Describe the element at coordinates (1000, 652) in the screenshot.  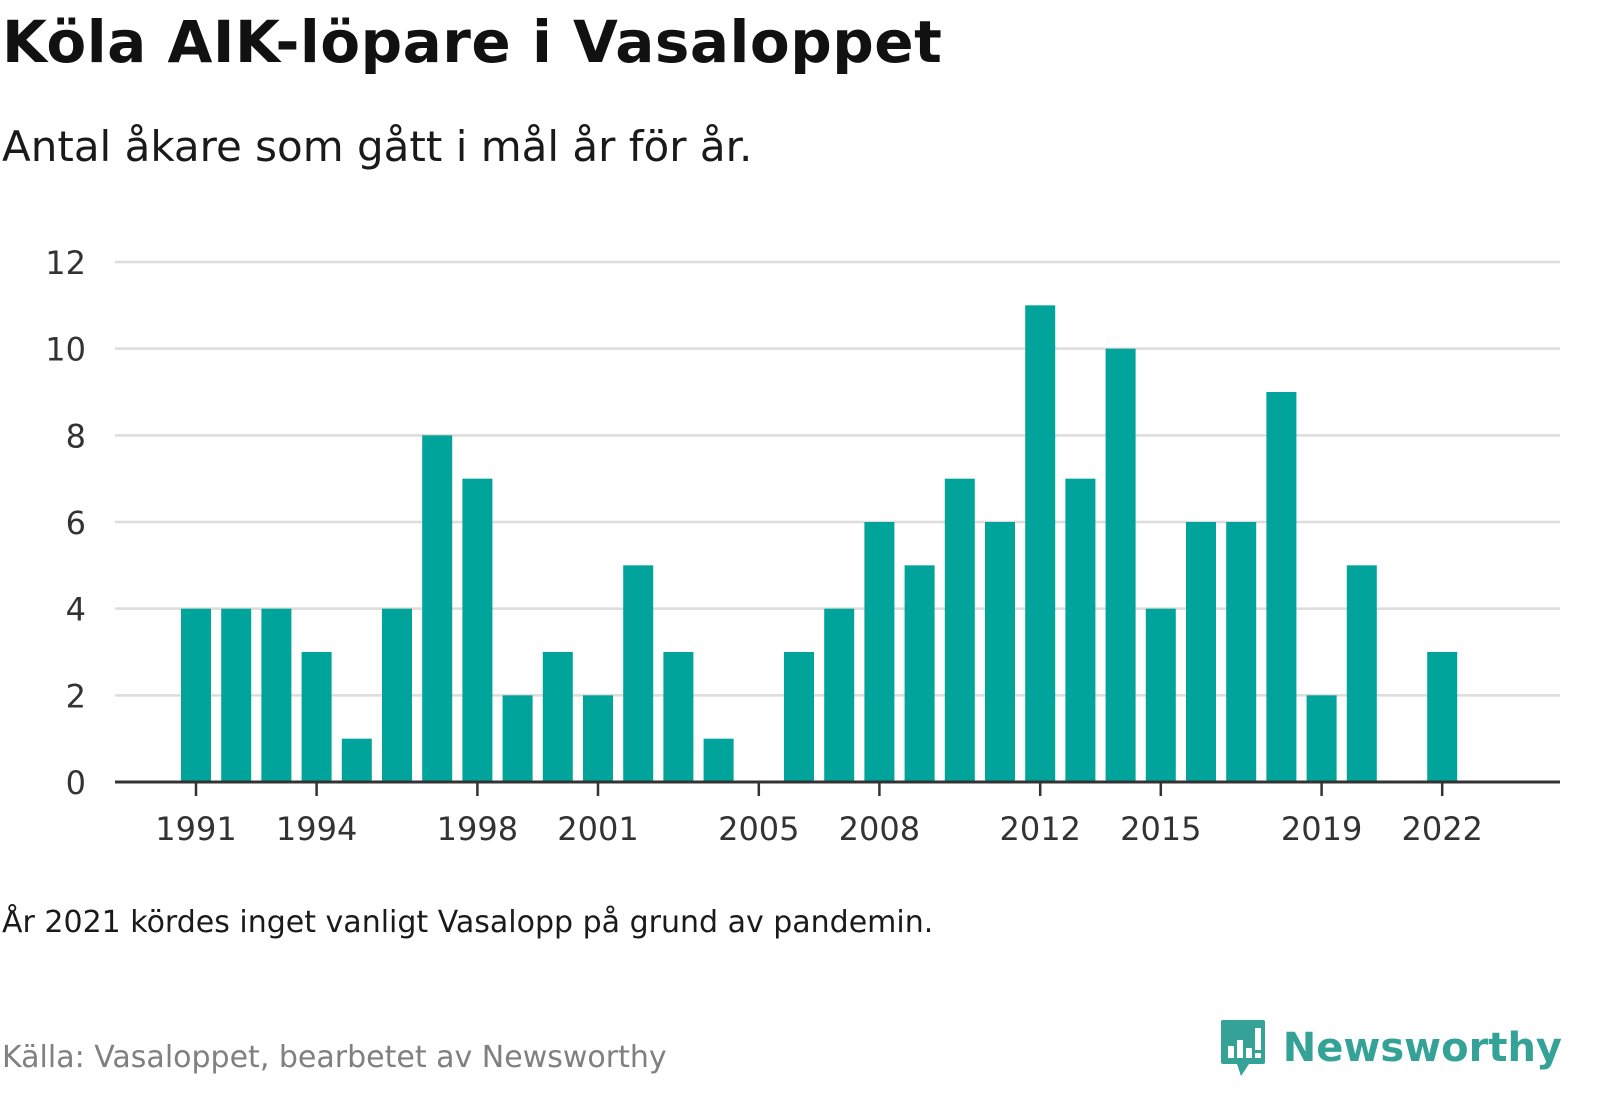
I see `bar-2011` at that location.